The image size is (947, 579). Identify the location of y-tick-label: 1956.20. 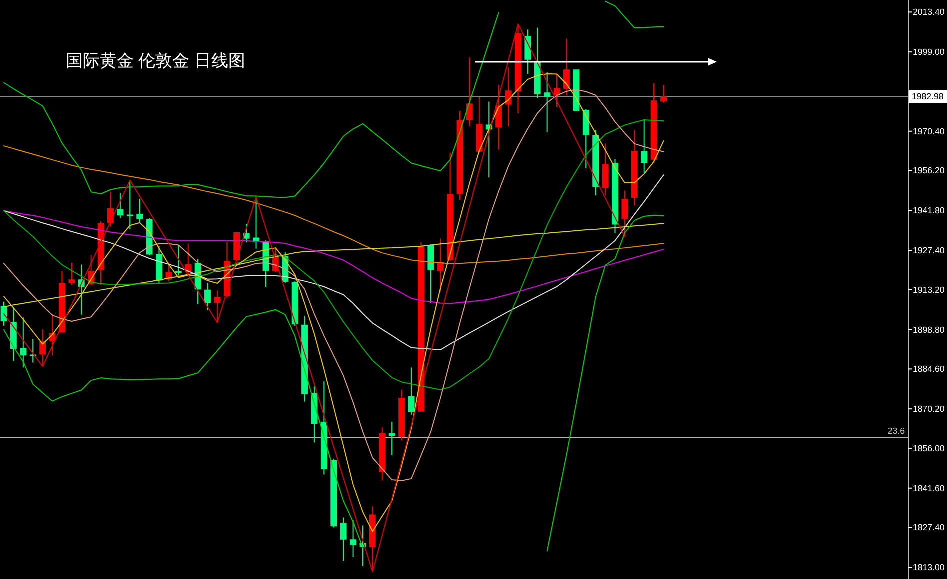
(929, 171).